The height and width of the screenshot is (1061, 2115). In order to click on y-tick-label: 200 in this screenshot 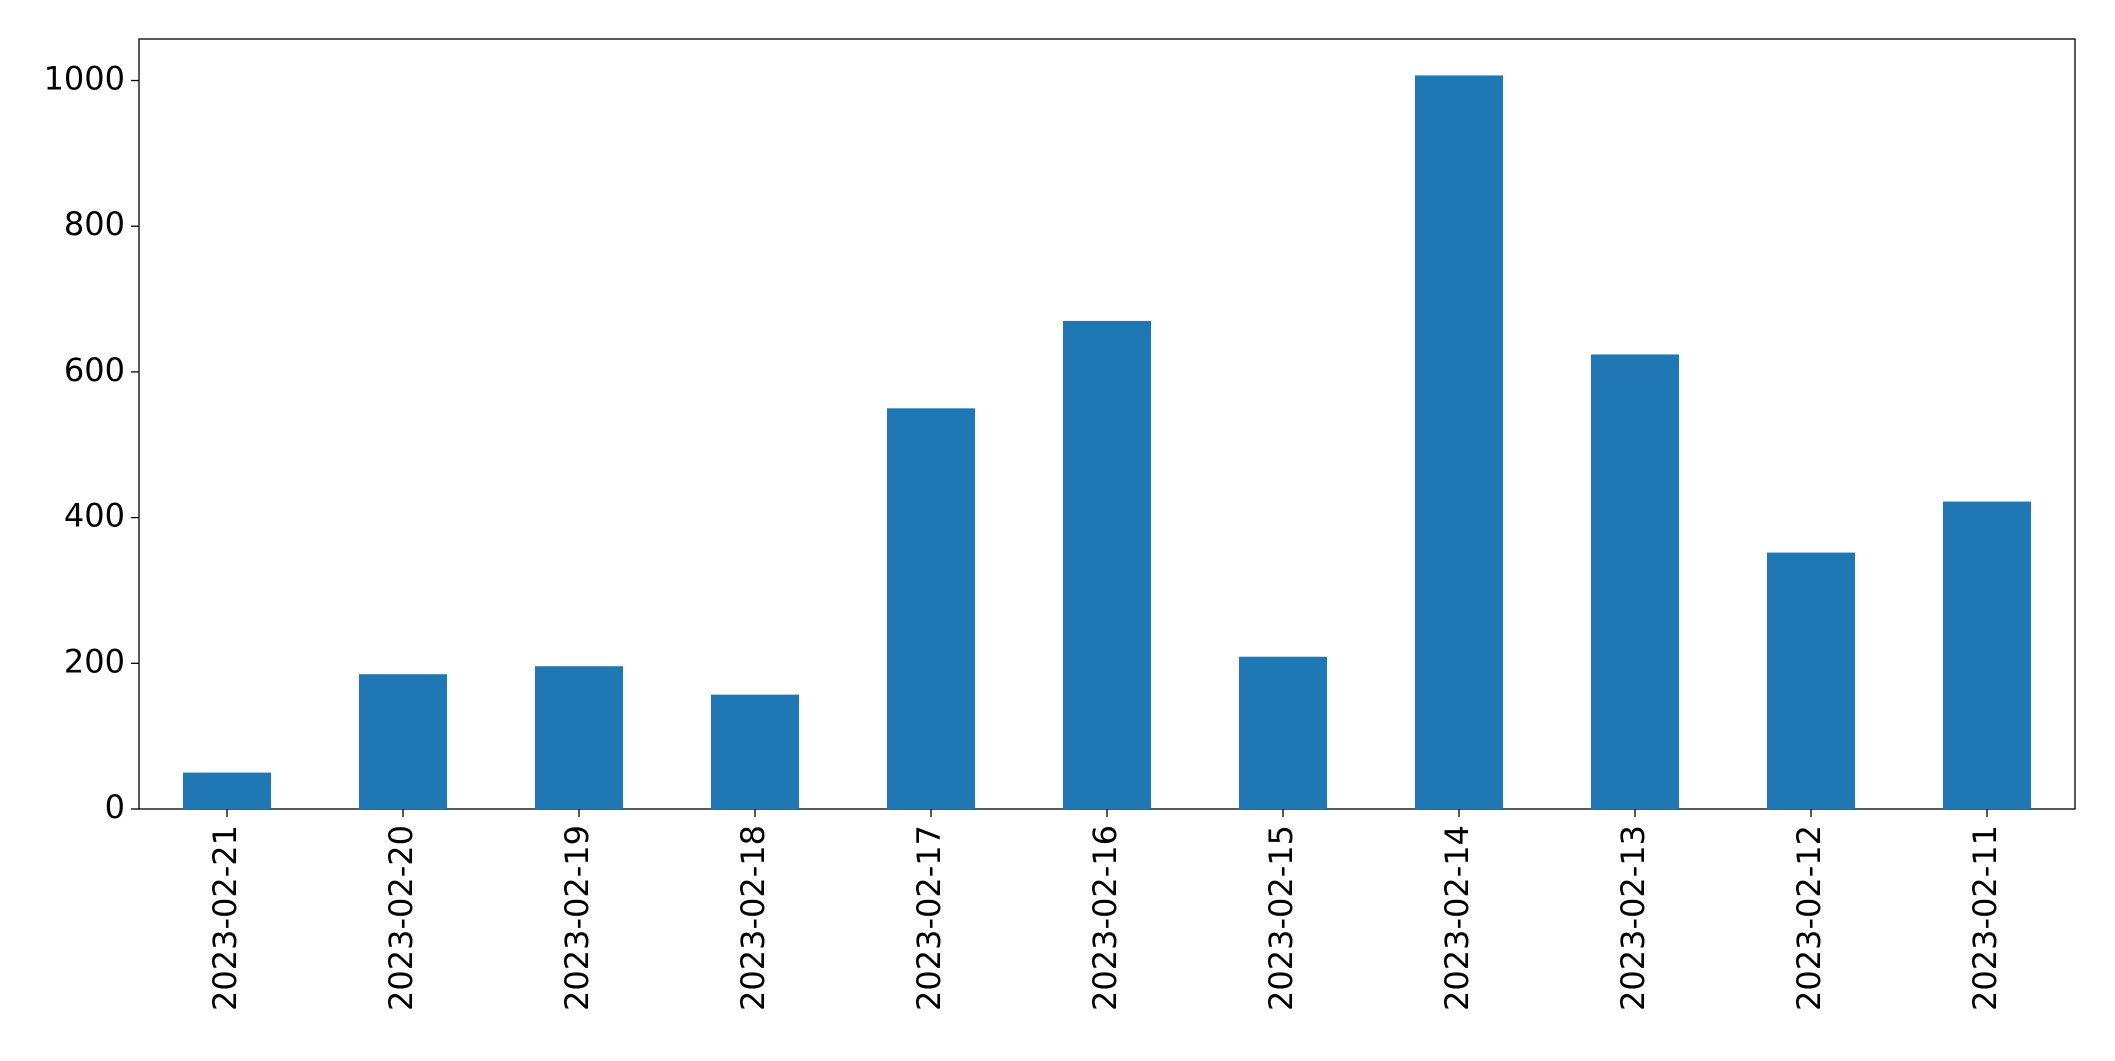, I will do `click(94, 661)`.